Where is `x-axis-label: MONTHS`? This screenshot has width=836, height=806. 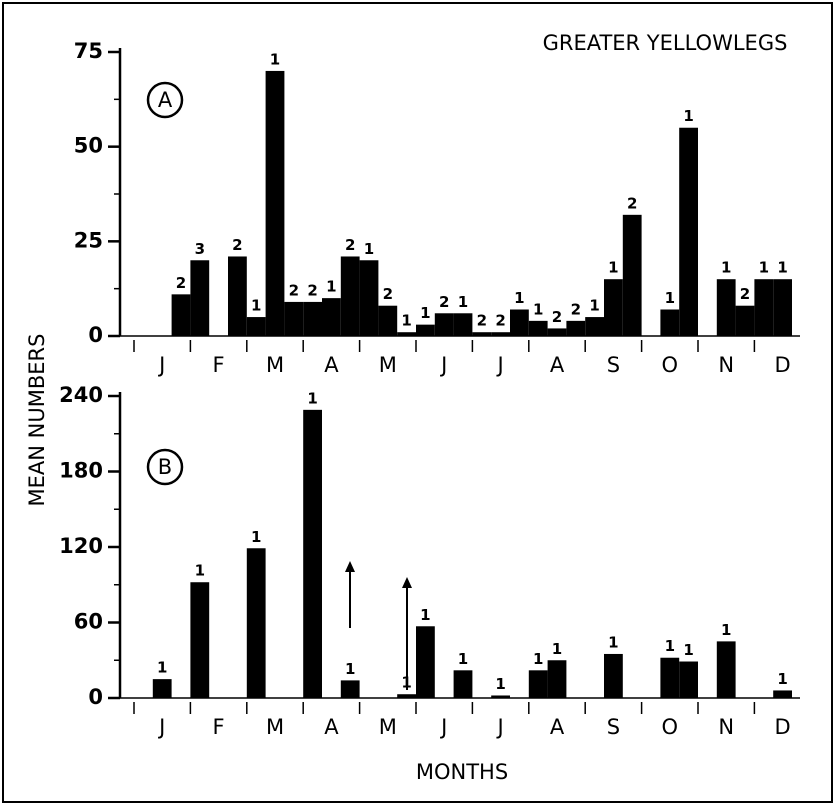 x-axis-label: MONTHS is located at coordinates (462, 772).